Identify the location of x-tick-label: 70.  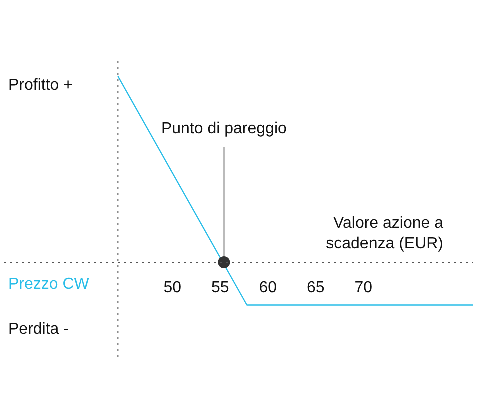
(363, 287).